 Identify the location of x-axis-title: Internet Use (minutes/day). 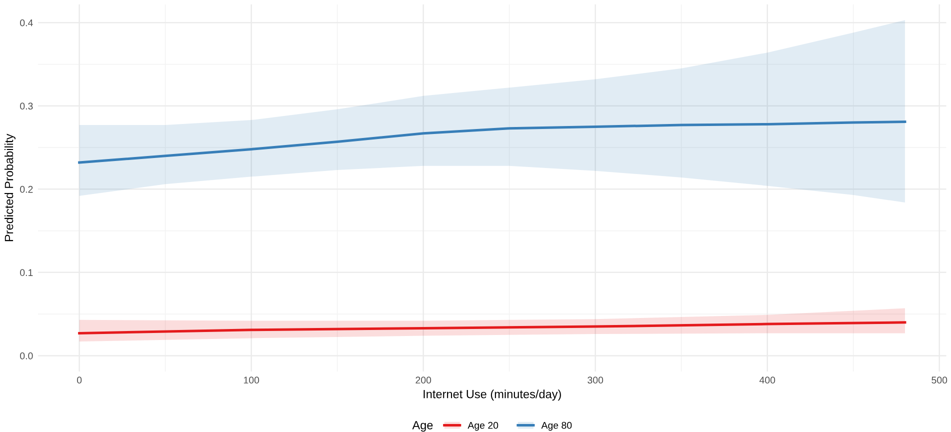
(492, 395).